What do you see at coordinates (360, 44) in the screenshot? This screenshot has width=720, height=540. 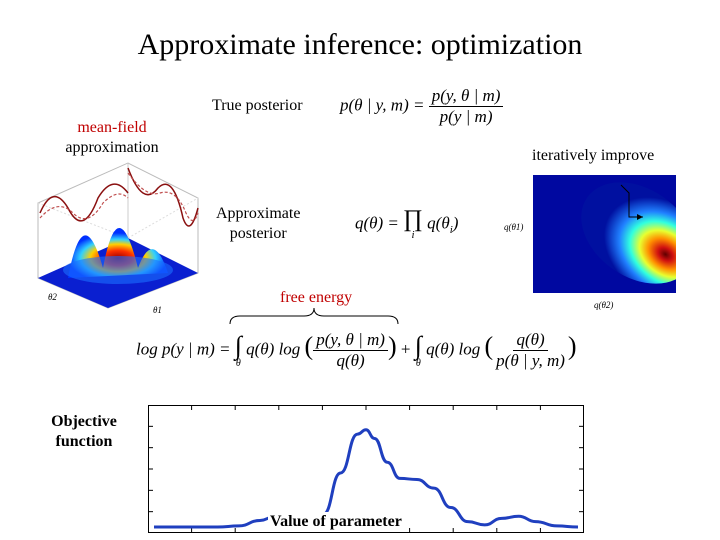 I see `page-title: Approximate inference: optimization` at bounding box center [360, 44].